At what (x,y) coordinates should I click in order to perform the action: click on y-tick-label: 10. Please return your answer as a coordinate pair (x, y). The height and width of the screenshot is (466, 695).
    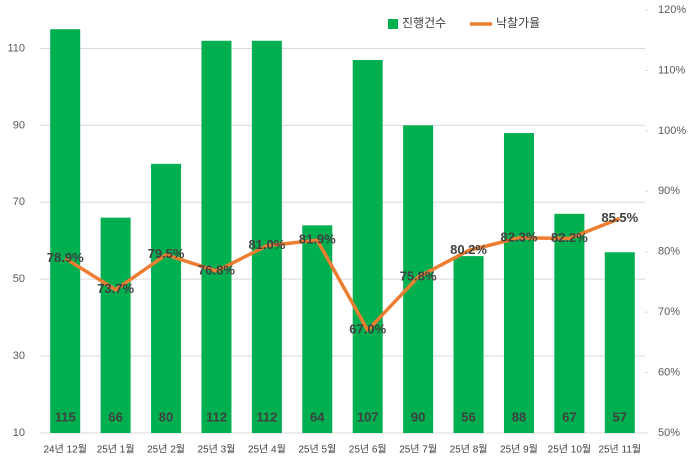
    Looking at the image, I should click on (19, 433).